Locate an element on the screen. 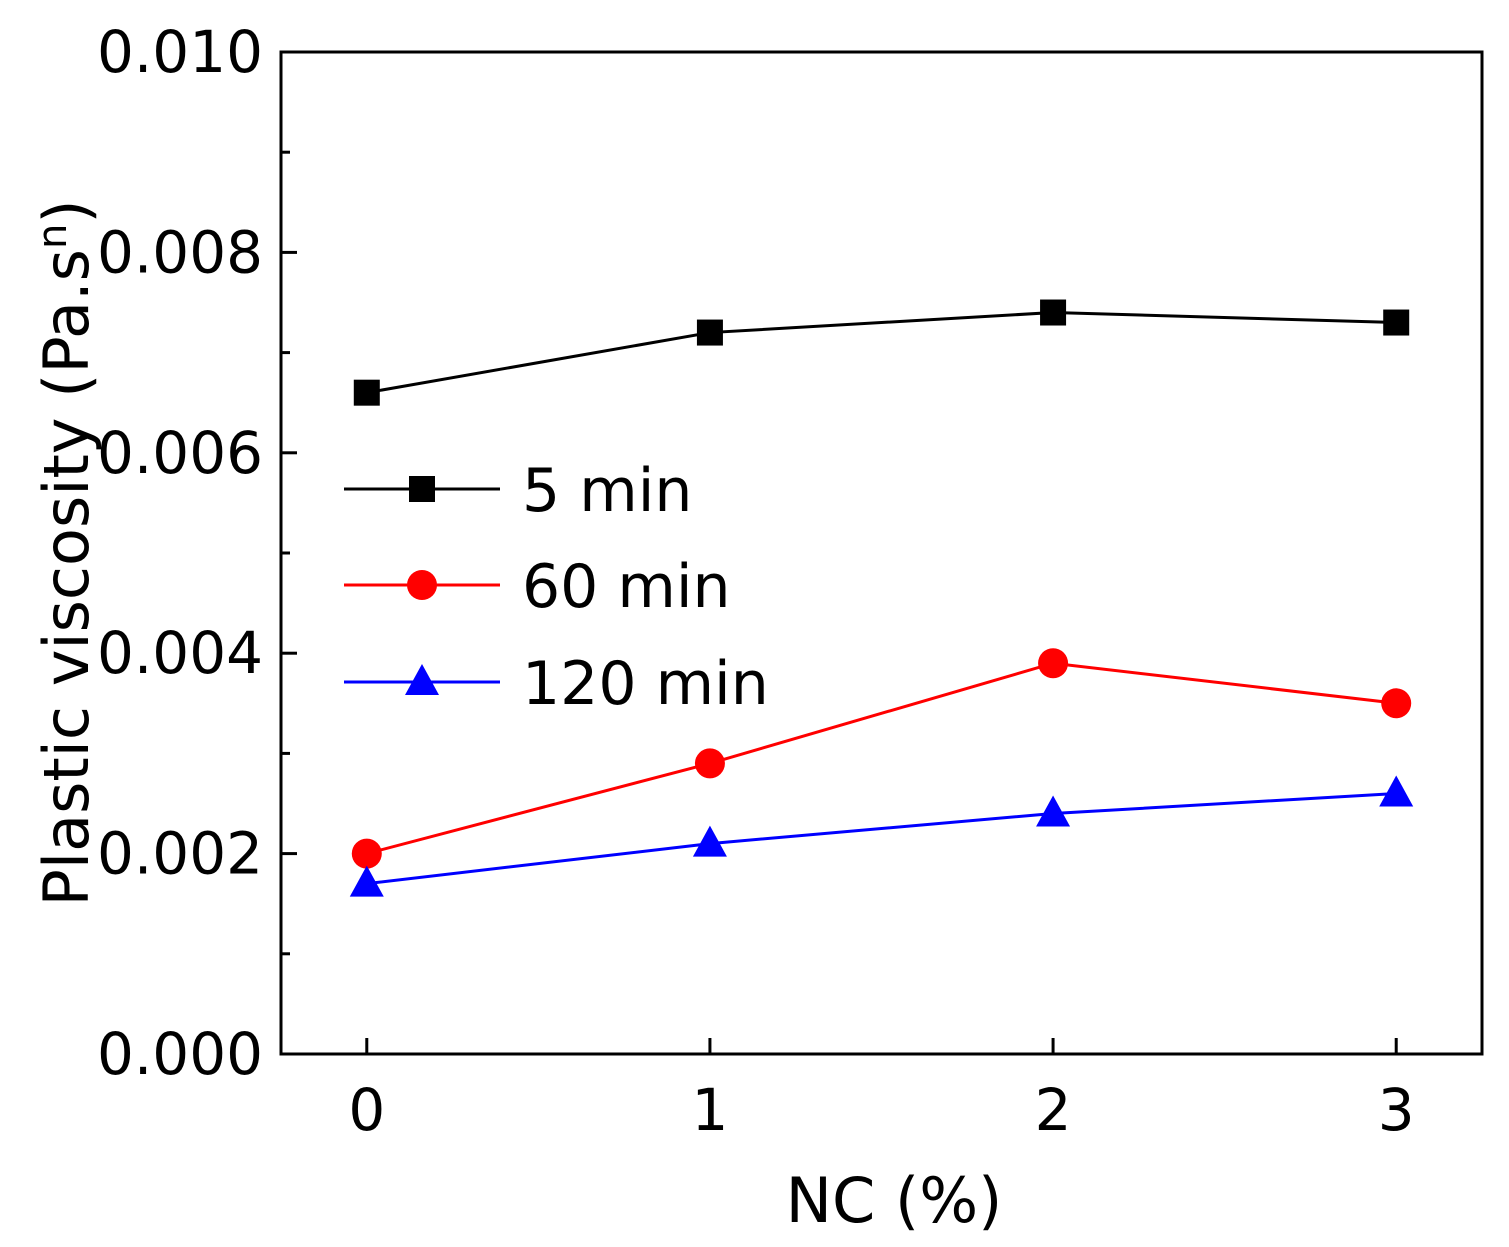  x-axis-title: NC (%) is located at coordinates (894, 1200).